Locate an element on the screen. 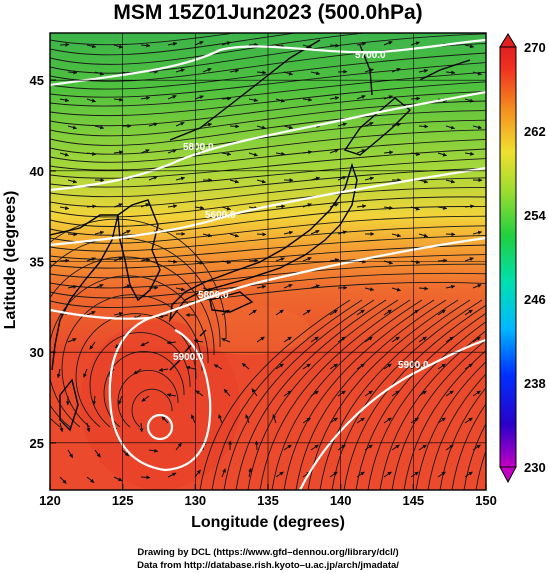  x-tick-label: 145 is located at coordinates (413, 500).